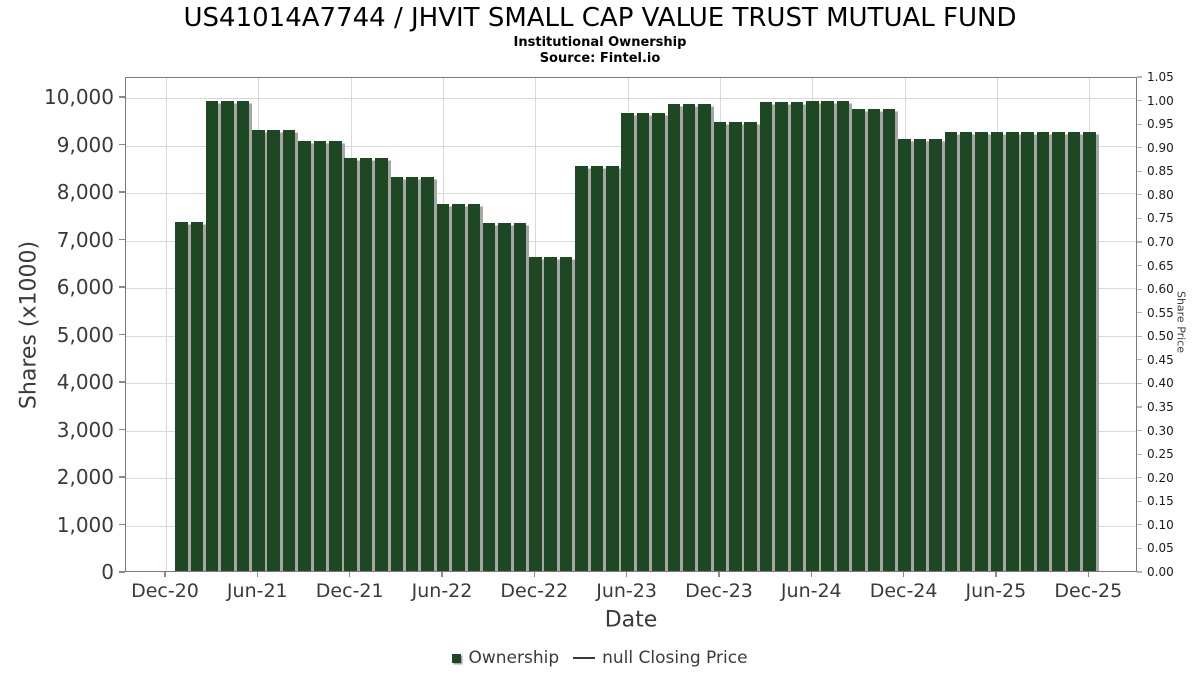 The width and height of the screenshot is (1200, 675). Describe the element at coordinates (85, 477) in the screenshot. I see `y-tick-label-left: 2,000` at that location.